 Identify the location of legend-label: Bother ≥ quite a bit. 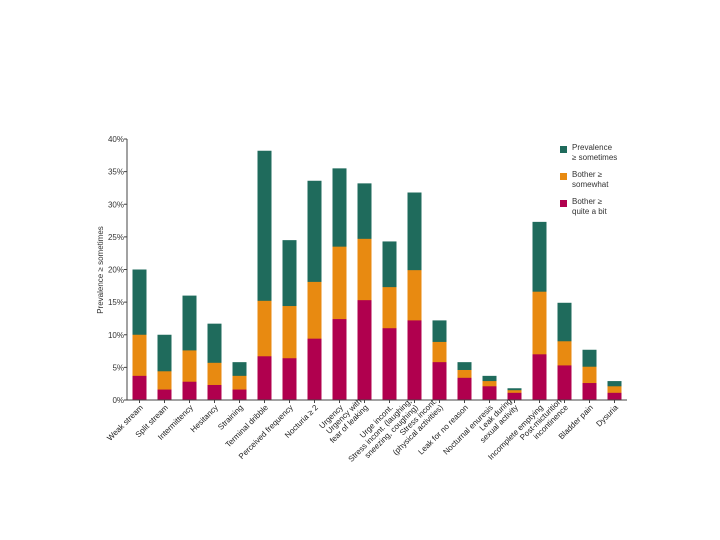
(589, 206).